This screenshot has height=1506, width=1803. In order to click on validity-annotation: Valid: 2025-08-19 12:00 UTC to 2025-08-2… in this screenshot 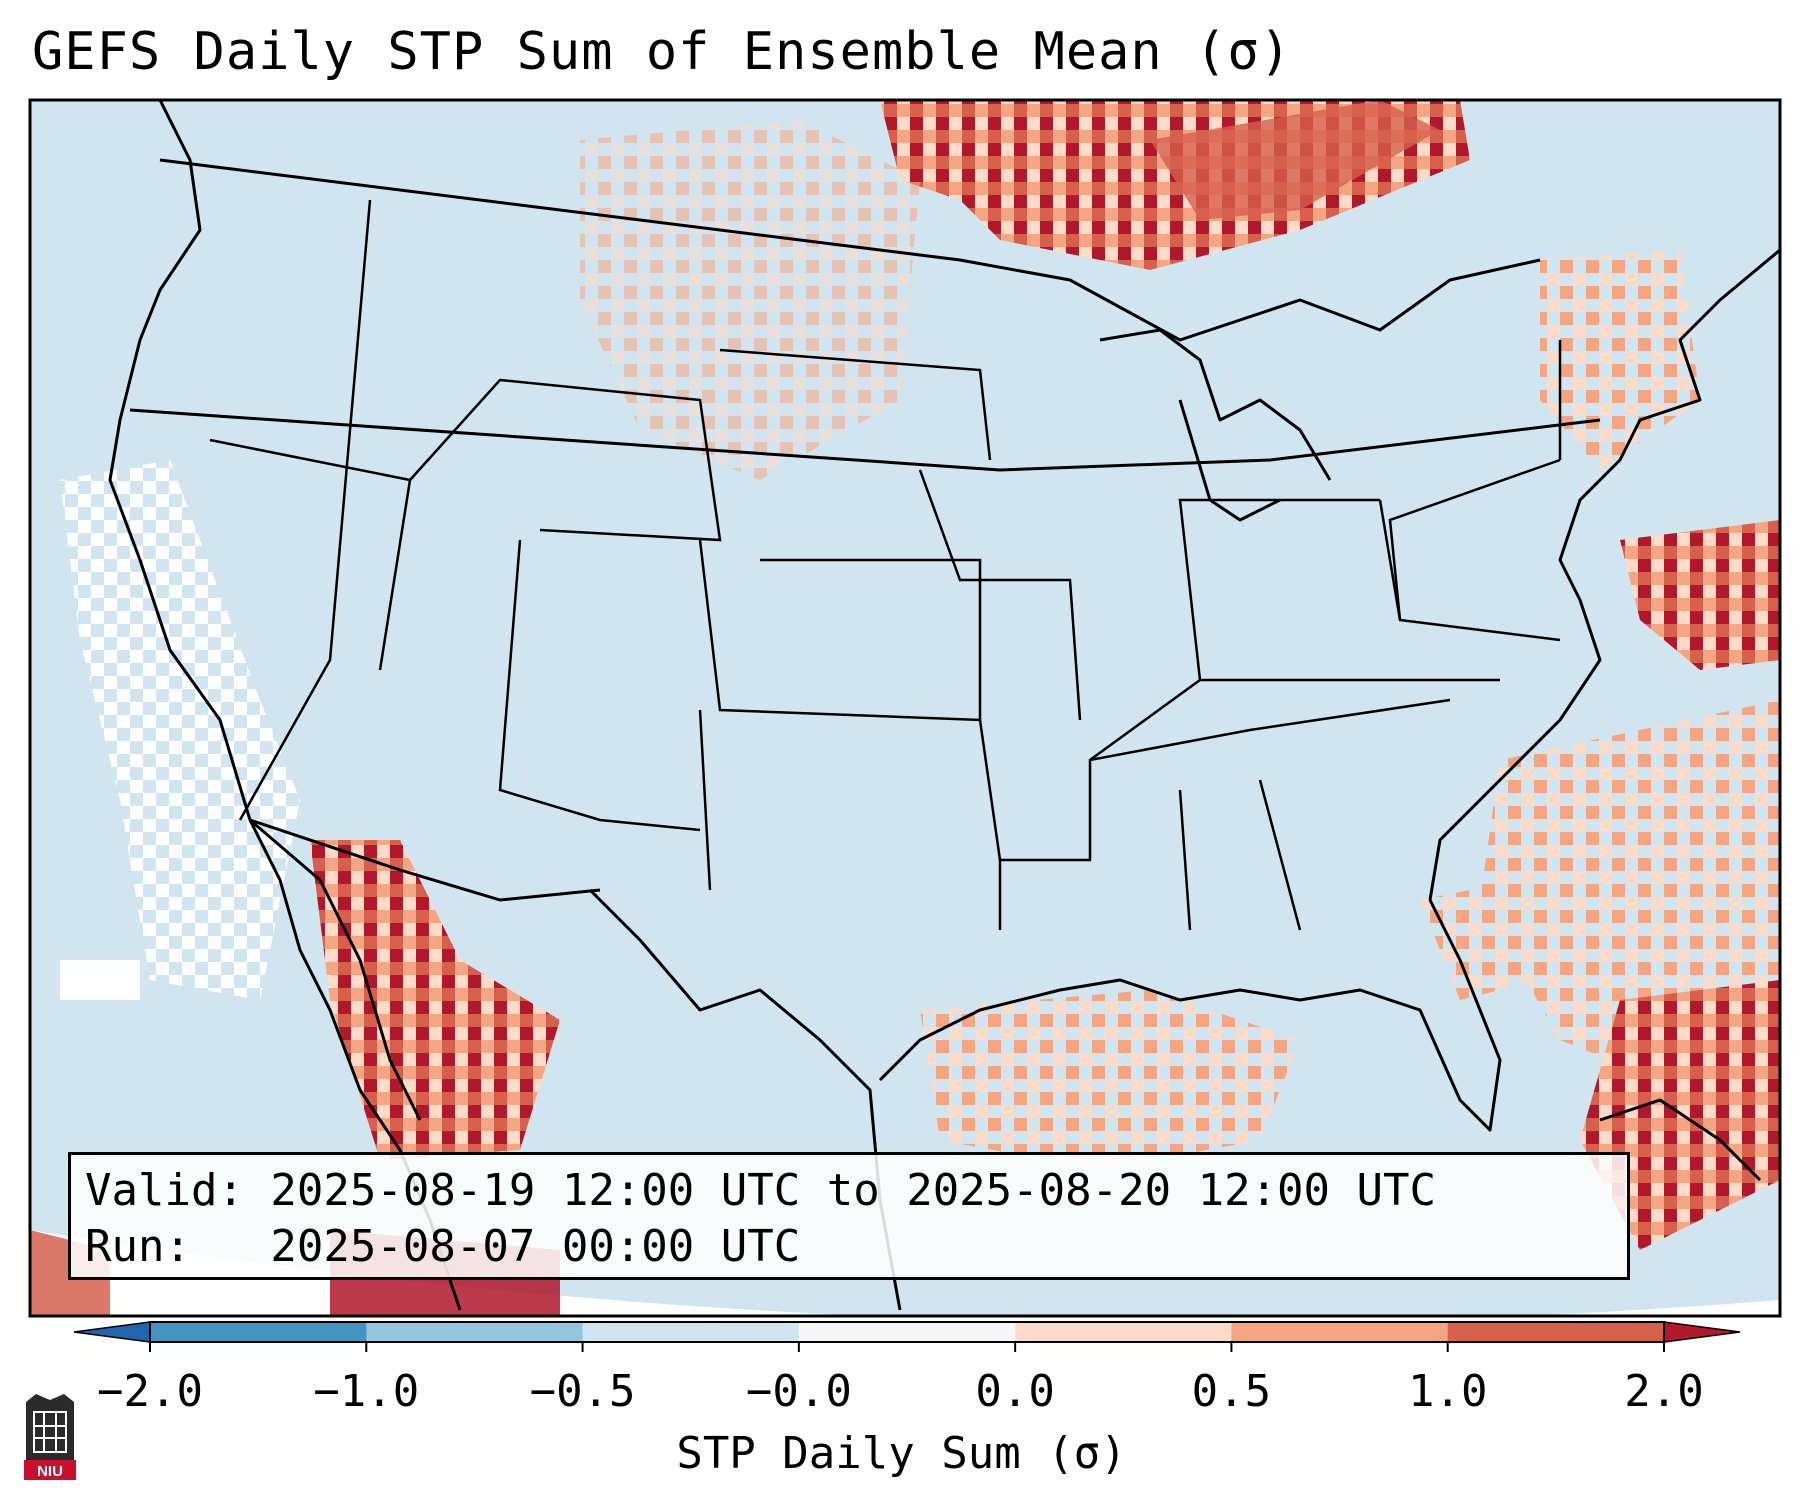, I will do `click(849, 1216)`.